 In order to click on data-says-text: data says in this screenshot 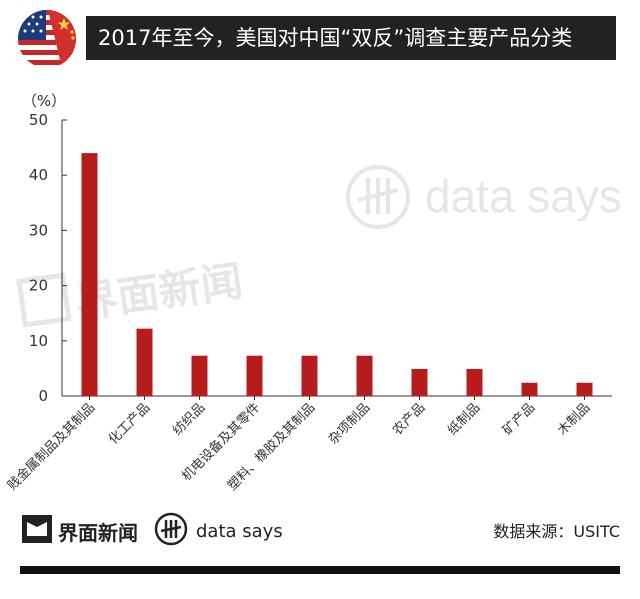, I will do `click(239, 531)`.